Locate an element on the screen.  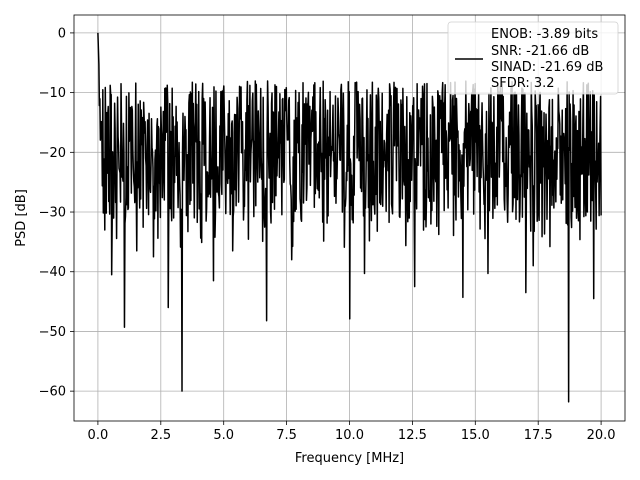
y-tick-label: −60 is located at coordinates (52, 392).